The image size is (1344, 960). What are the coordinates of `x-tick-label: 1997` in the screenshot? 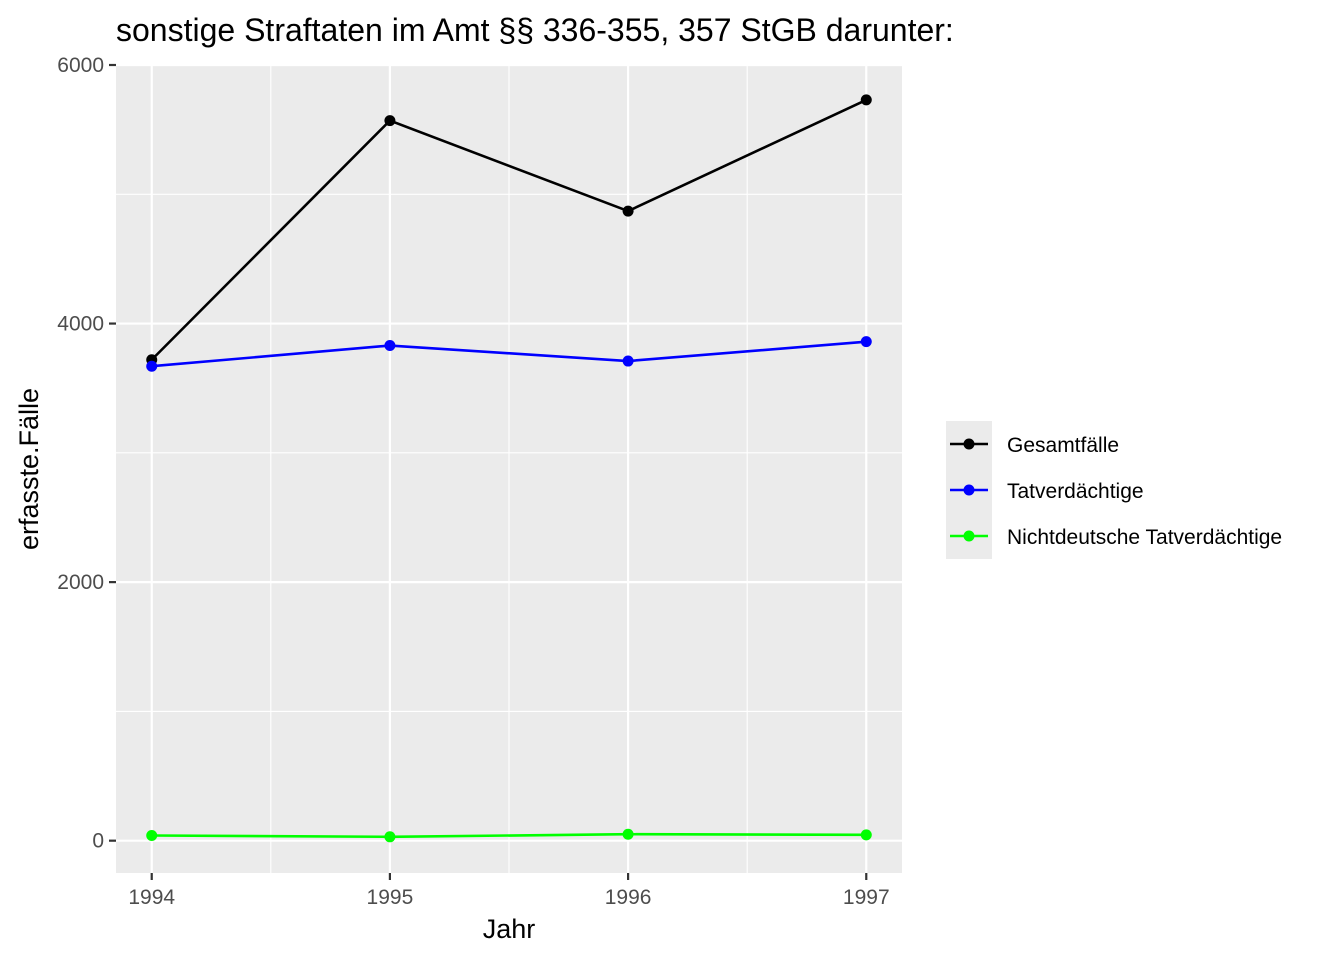 It's located at (866, 897).